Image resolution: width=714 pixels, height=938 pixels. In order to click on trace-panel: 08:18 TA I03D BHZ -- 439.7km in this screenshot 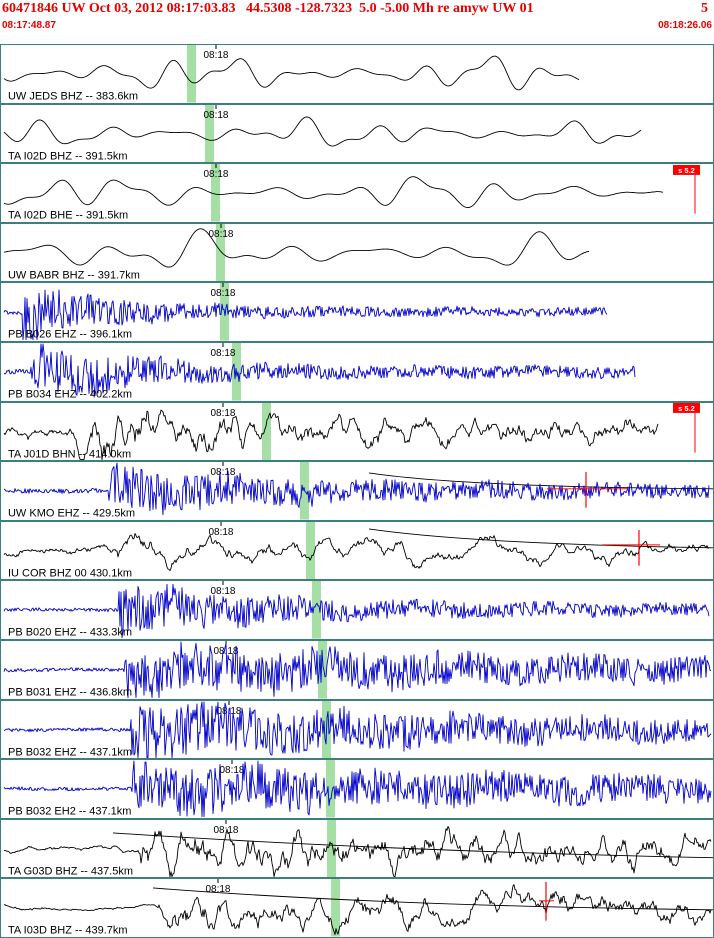, I will do `click(357, 908)`.